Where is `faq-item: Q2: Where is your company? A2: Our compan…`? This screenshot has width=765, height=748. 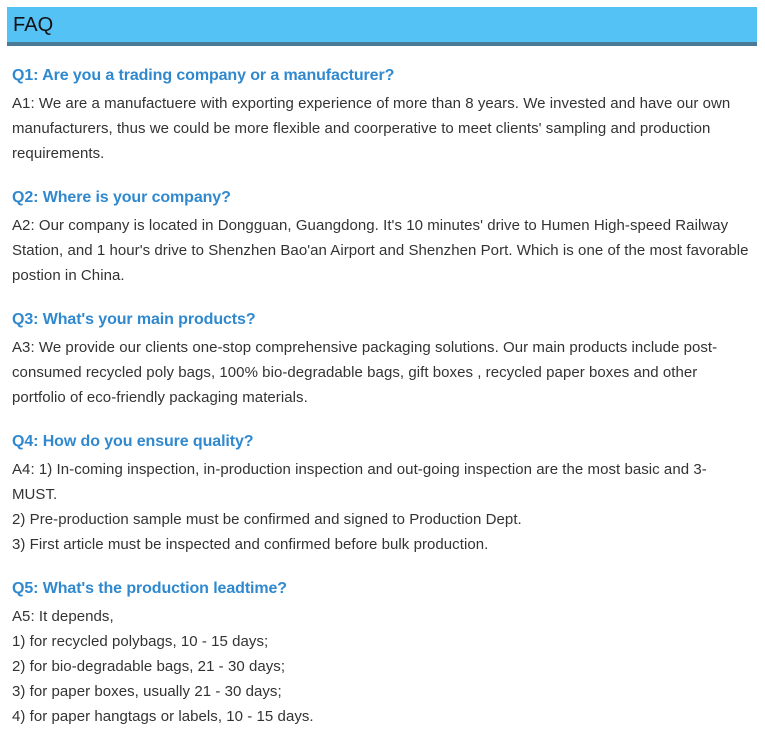
faq-item: Q2: Where is your company? A2: Our compan… is located at coordinates (382, 237).